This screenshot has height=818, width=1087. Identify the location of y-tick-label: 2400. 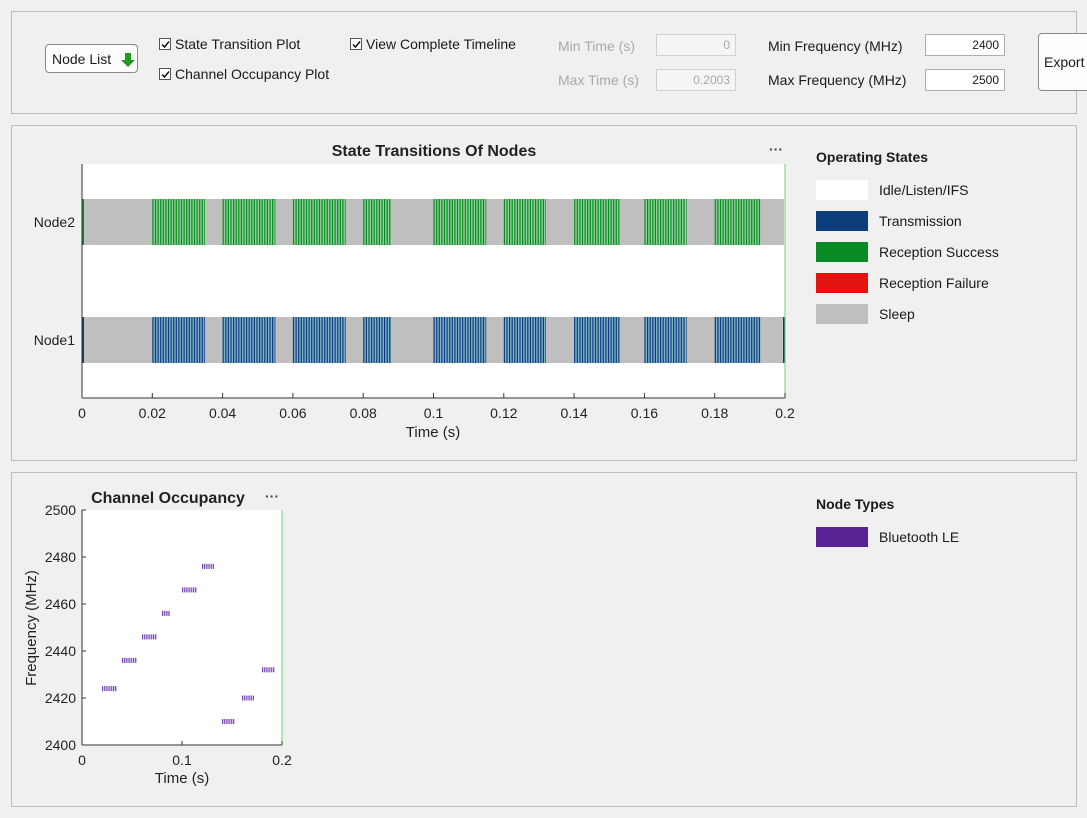
(60, 745).